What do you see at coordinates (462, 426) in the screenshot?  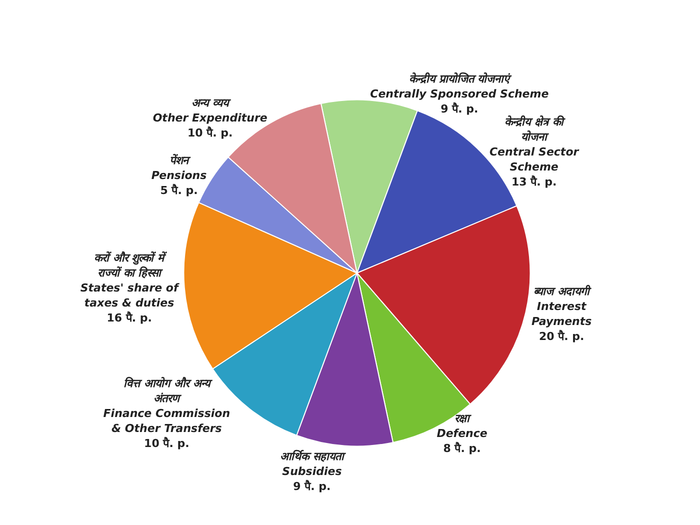 I see `slice-label: रक्षा Defence` at bounding box center [462, 426].